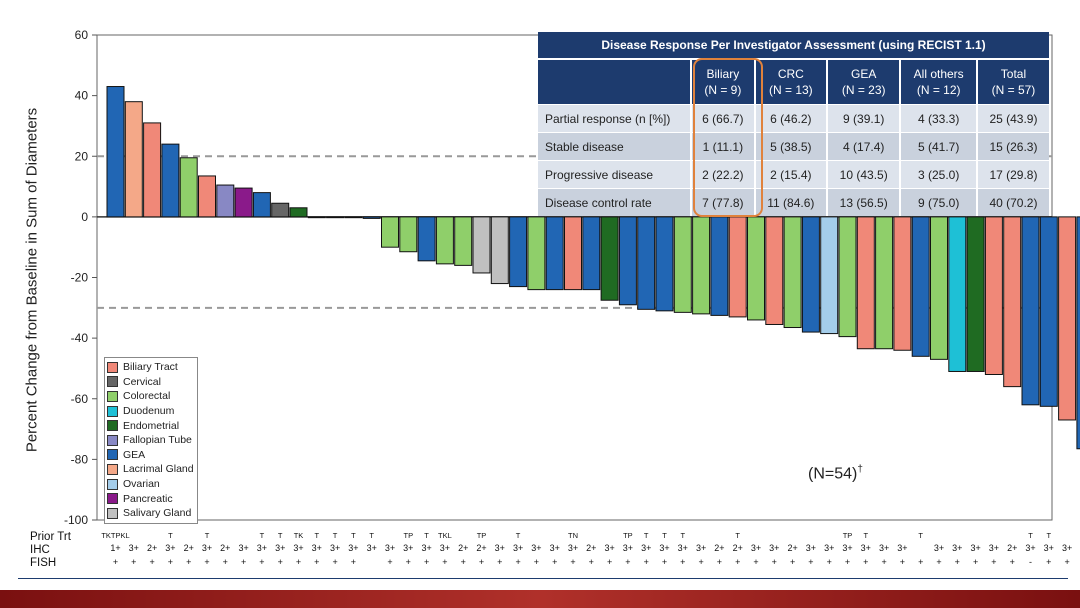  Describe the element at coordinates (863, 202) in the screenshot. I see `table-cell: 13 (56.5)` at that location.